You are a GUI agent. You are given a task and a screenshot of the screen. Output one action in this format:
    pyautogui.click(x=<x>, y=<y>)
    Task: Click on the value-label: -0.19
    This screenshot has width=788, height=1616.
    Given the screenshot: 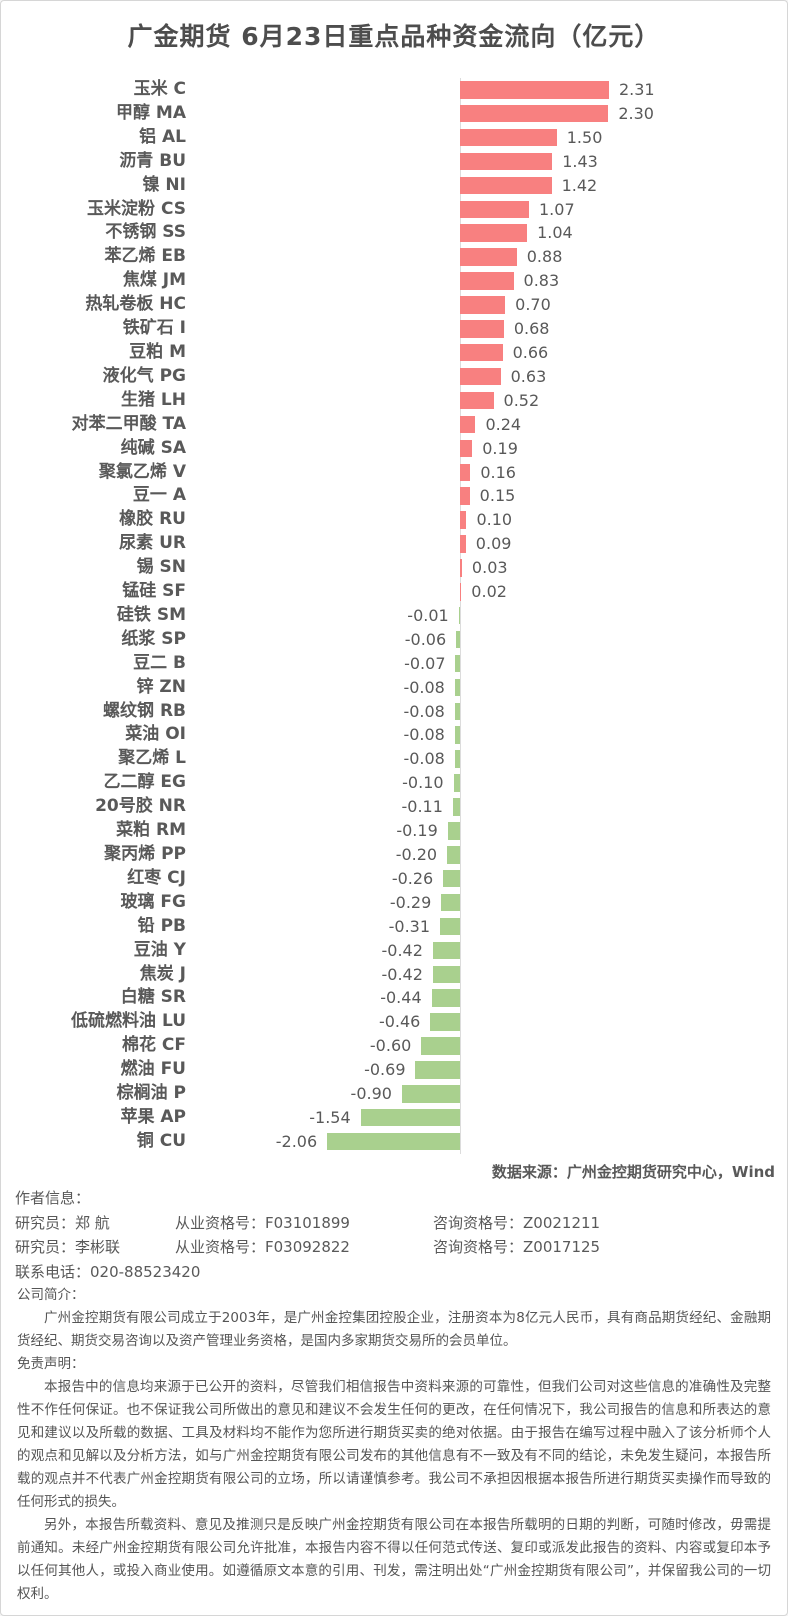 What is the action you would take?
    pyautogui.click(x=417, y=831)
    